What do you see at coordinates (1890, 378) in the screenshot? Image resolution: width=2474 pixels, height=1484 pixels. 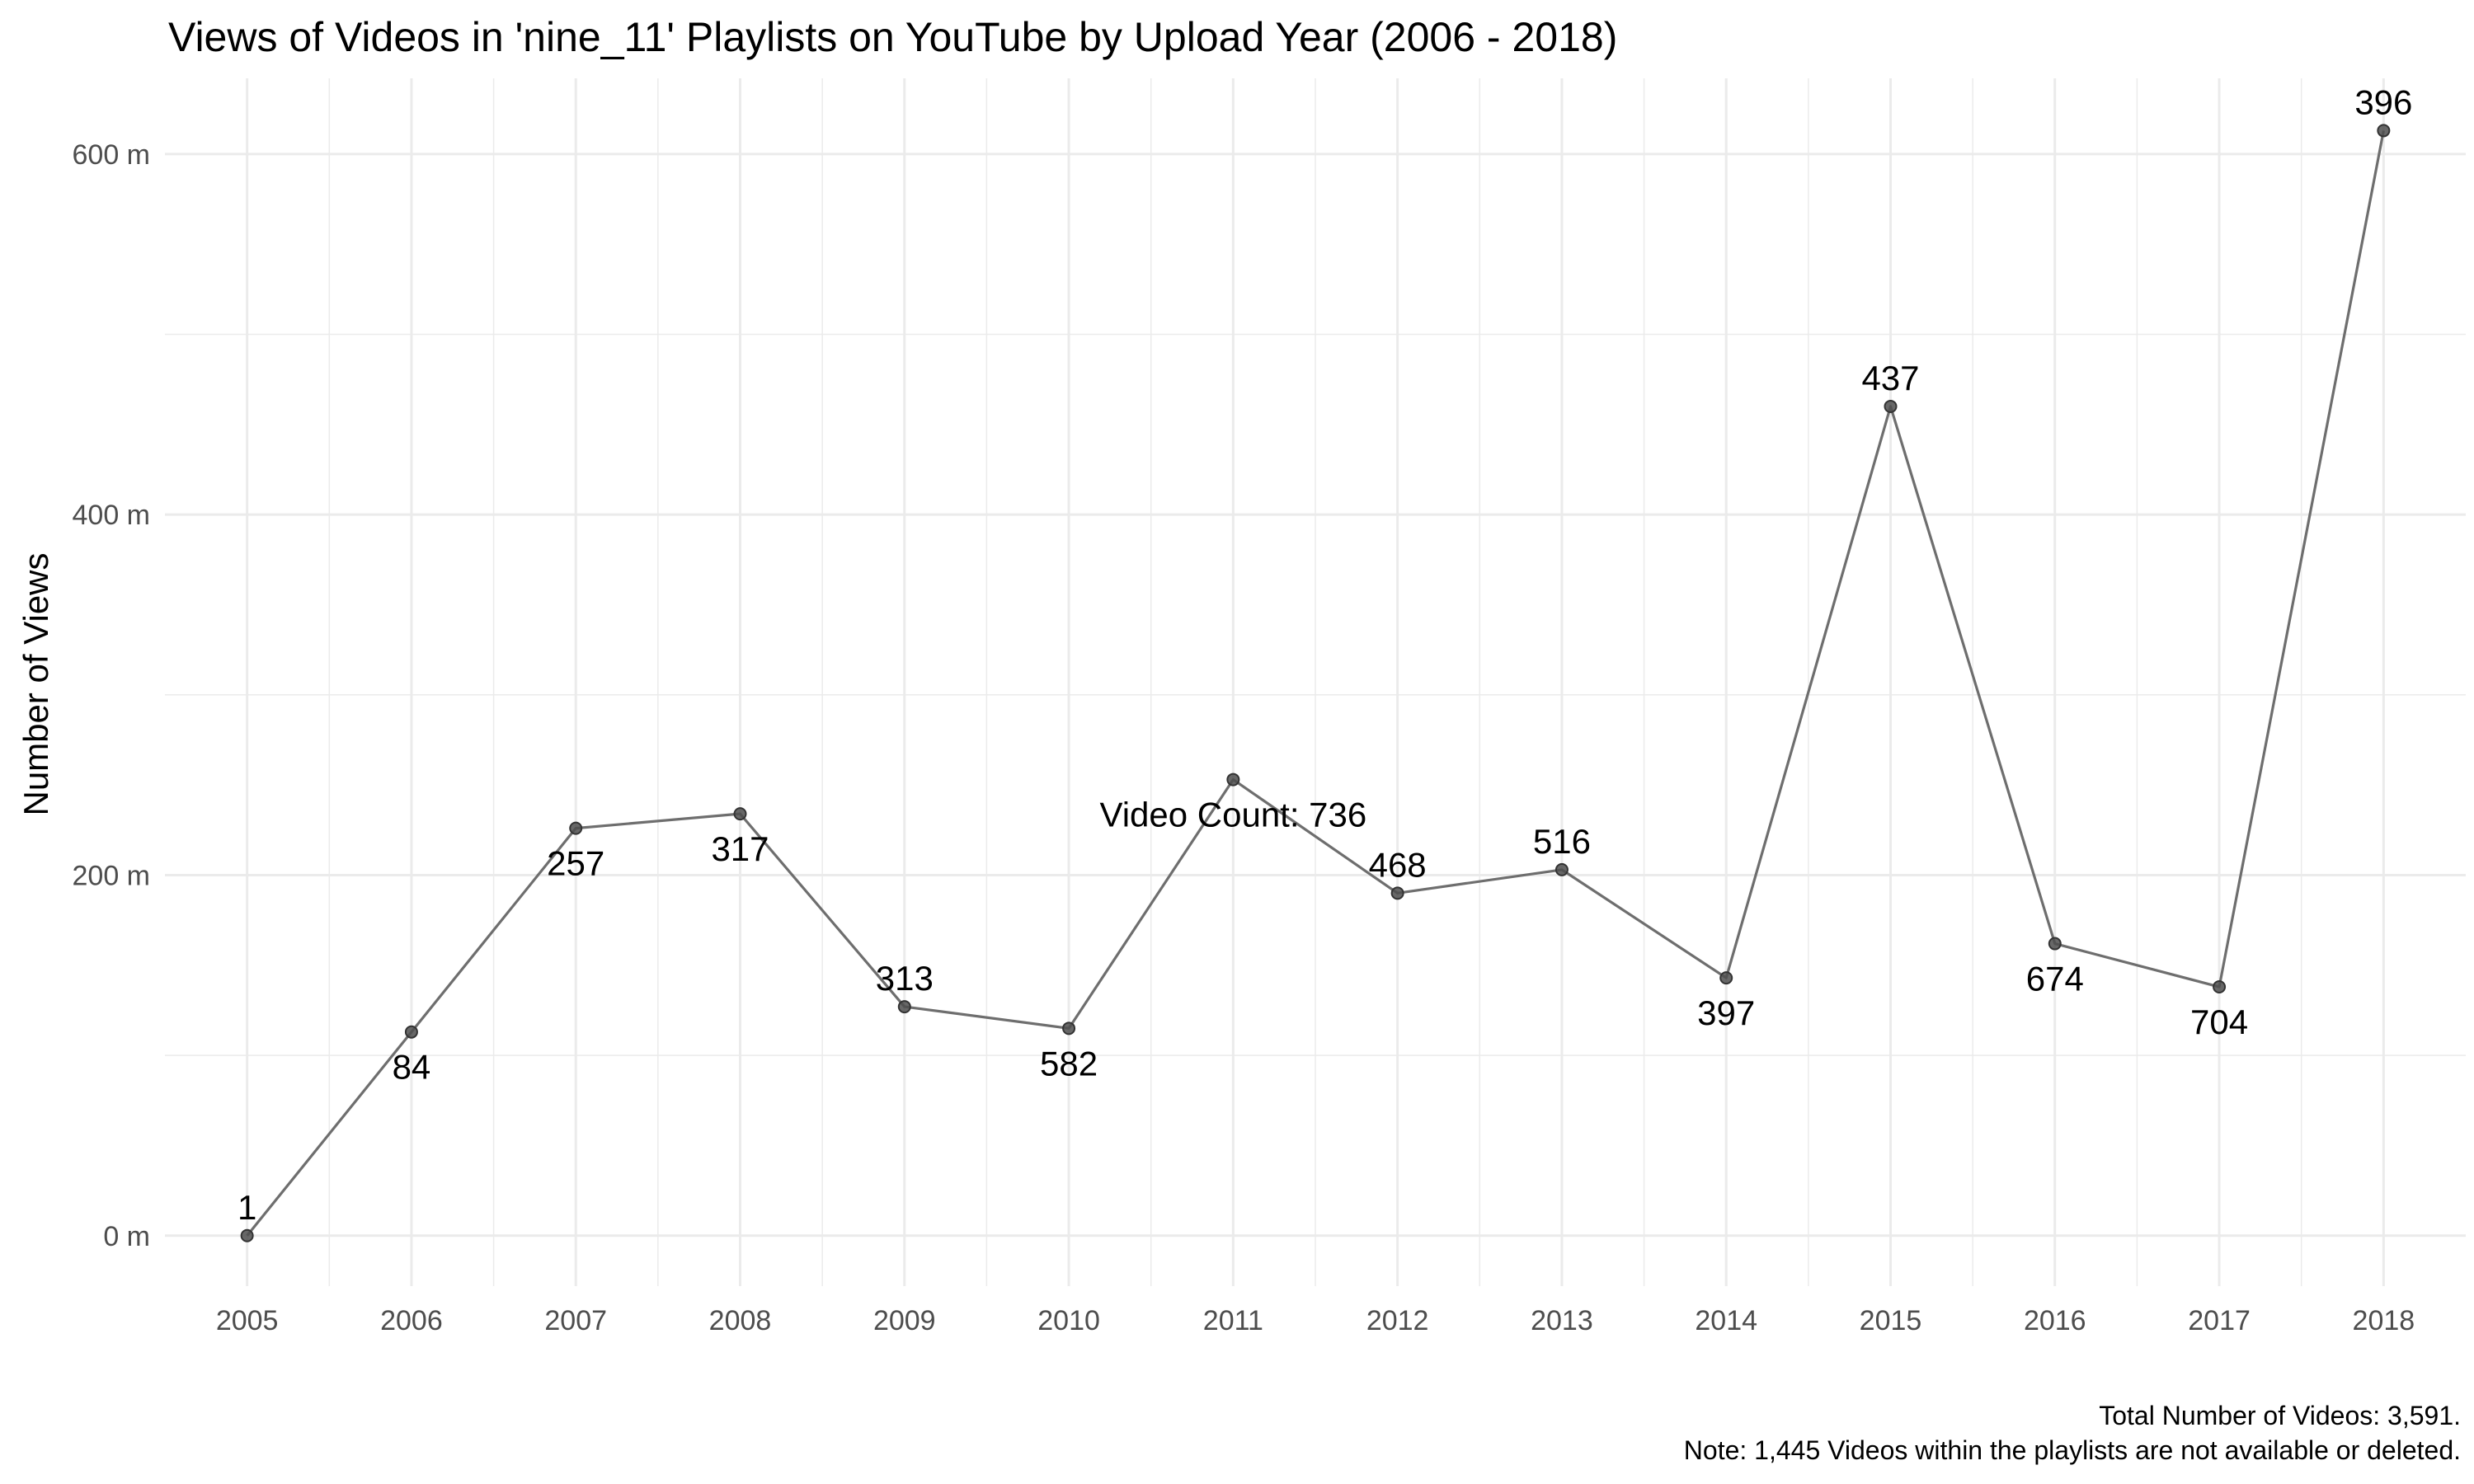 I see `point-label: 437` at bounding box center [1890, 378].